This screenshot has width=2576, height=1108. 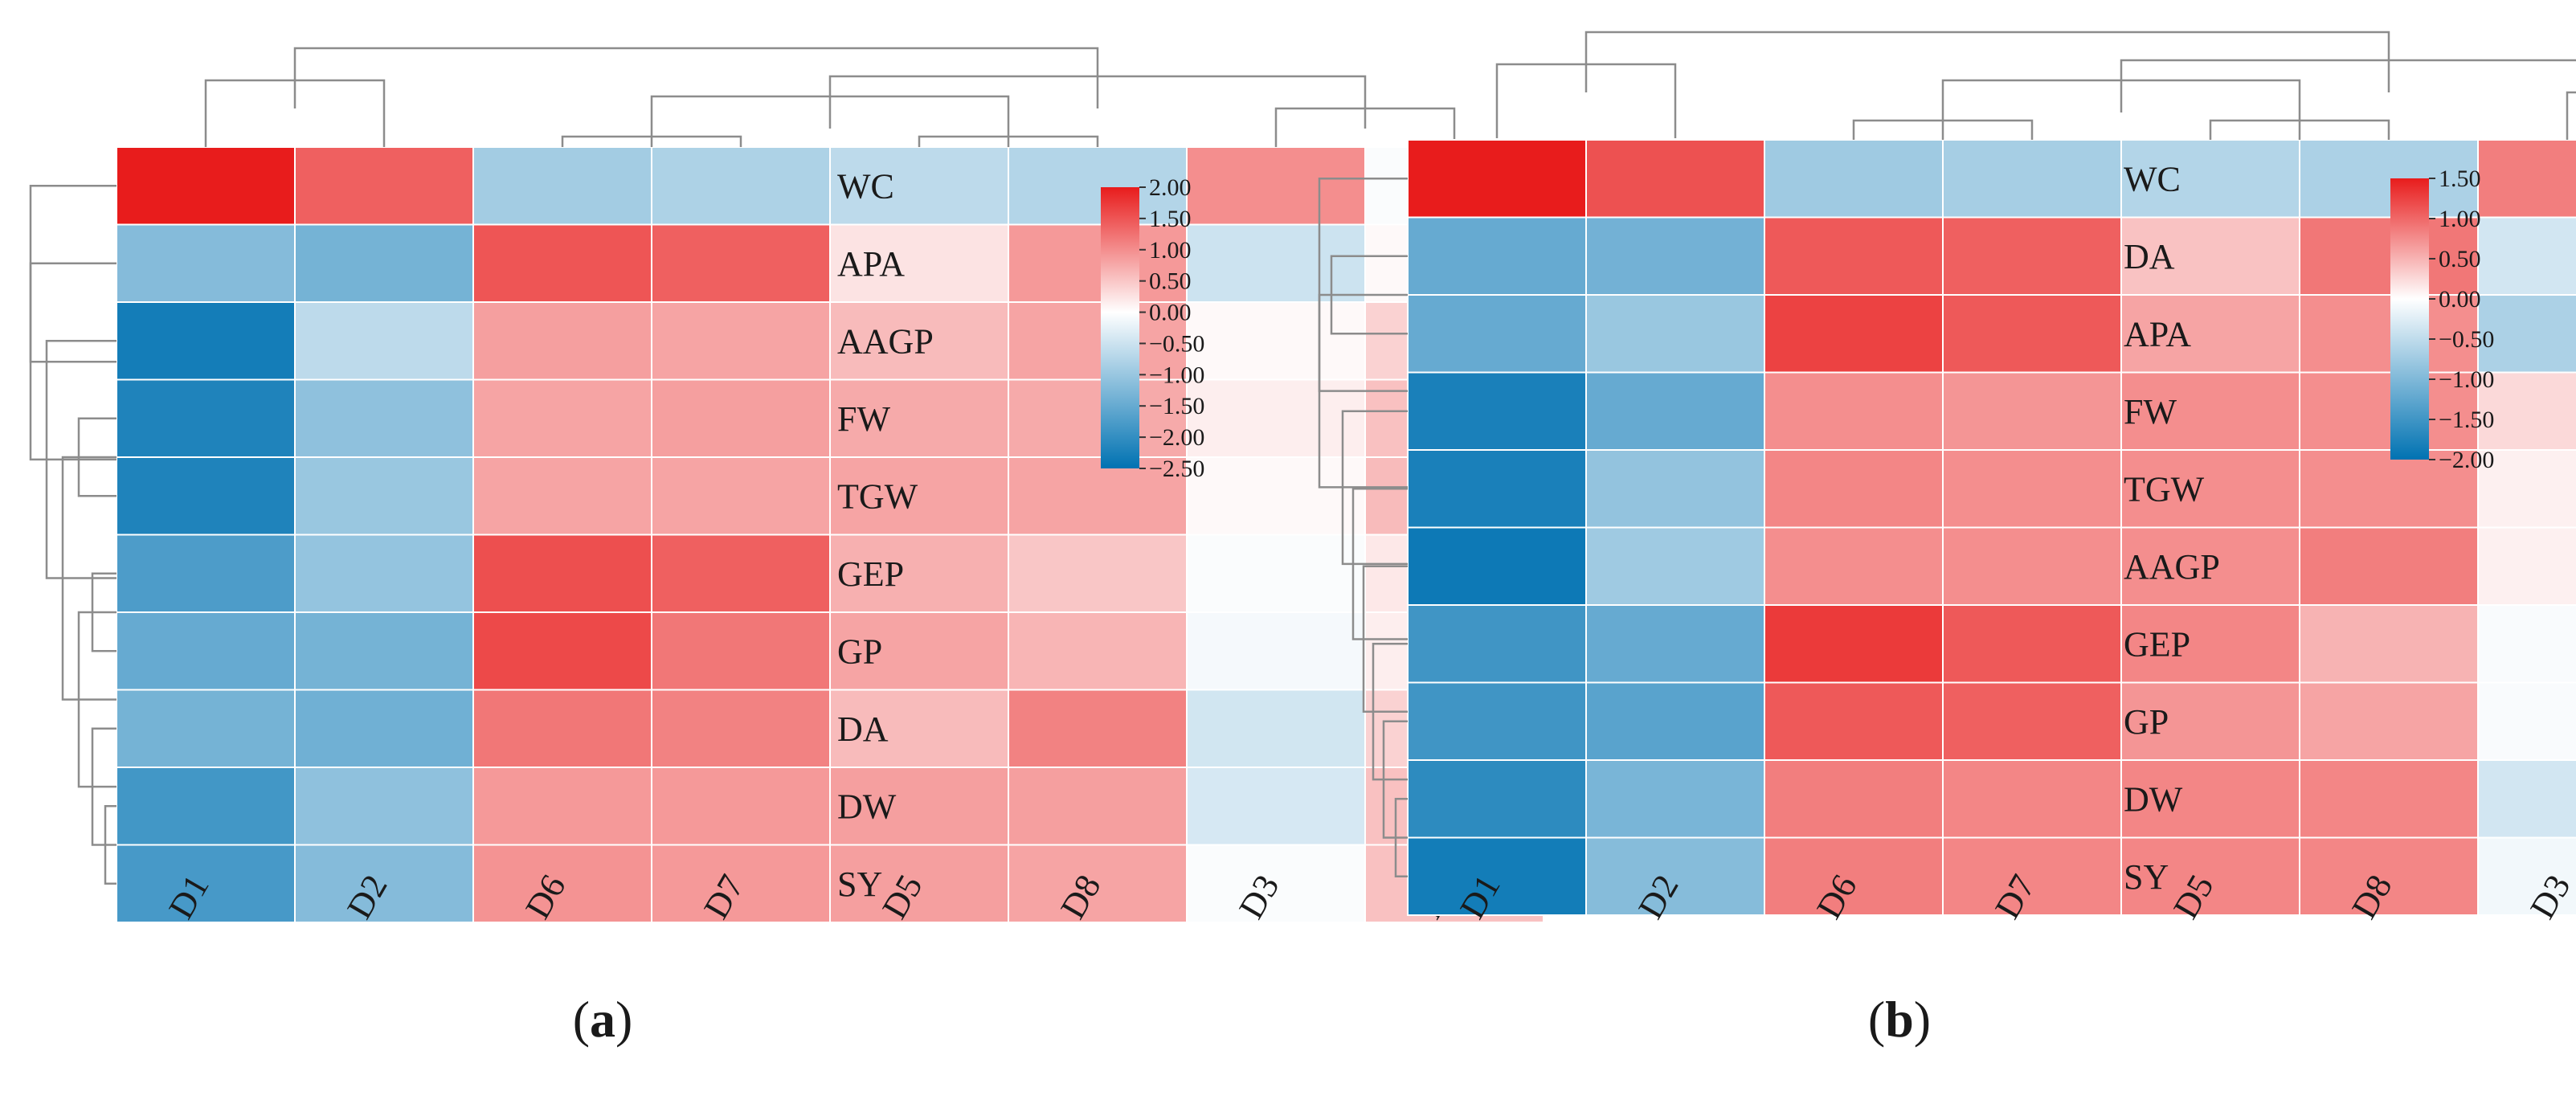 I want to click on panel-label: (a), so click(x=603, y=1019).